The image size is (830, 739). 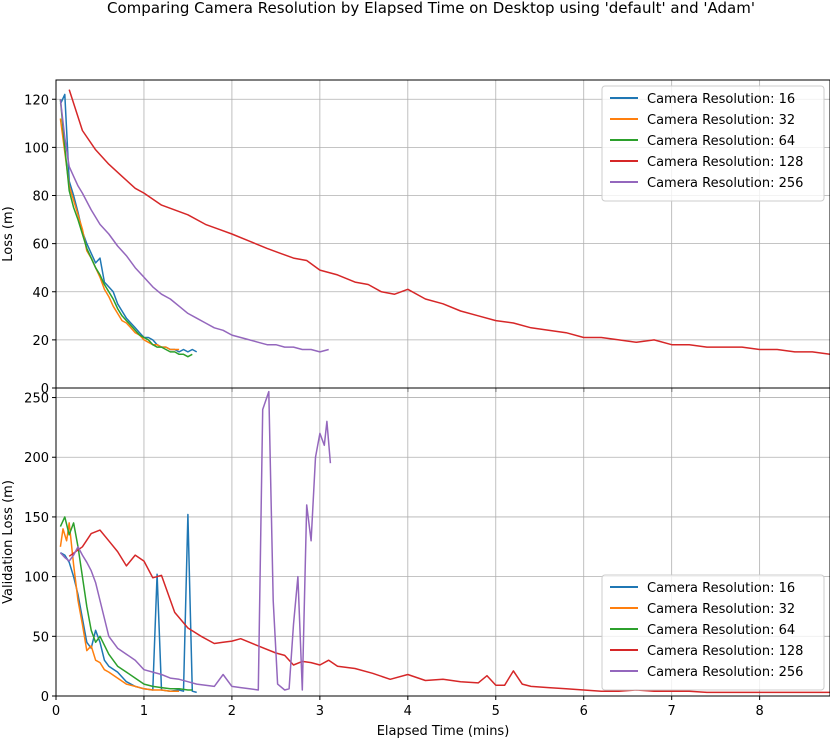 What do you see at coordinates (36, 100) in the screenshot?
I see `y-tick-label: 120` at bounding box center [36, 100].